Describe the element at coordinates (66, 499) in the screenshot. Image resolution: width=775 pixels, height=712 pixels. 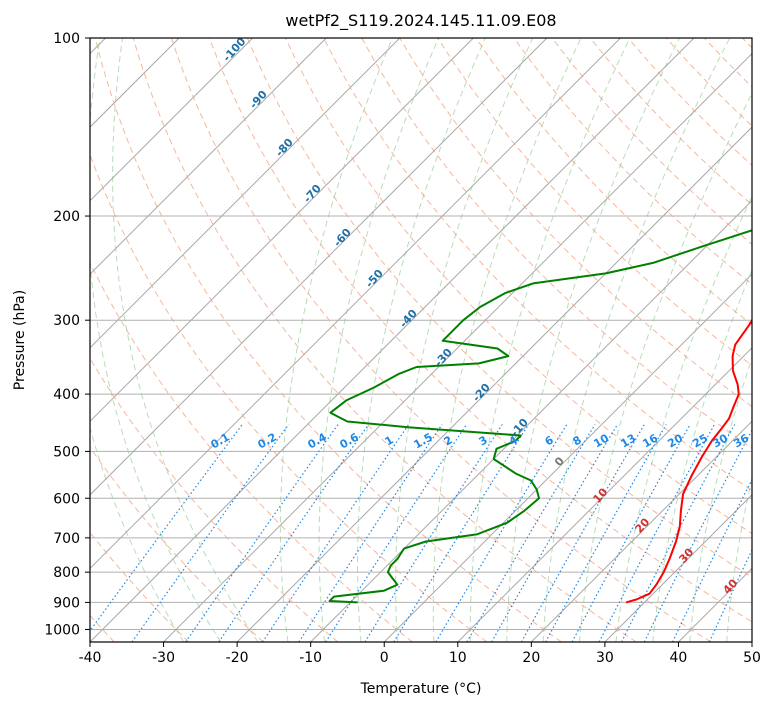
I see `y-tick-label: 600` at that location.